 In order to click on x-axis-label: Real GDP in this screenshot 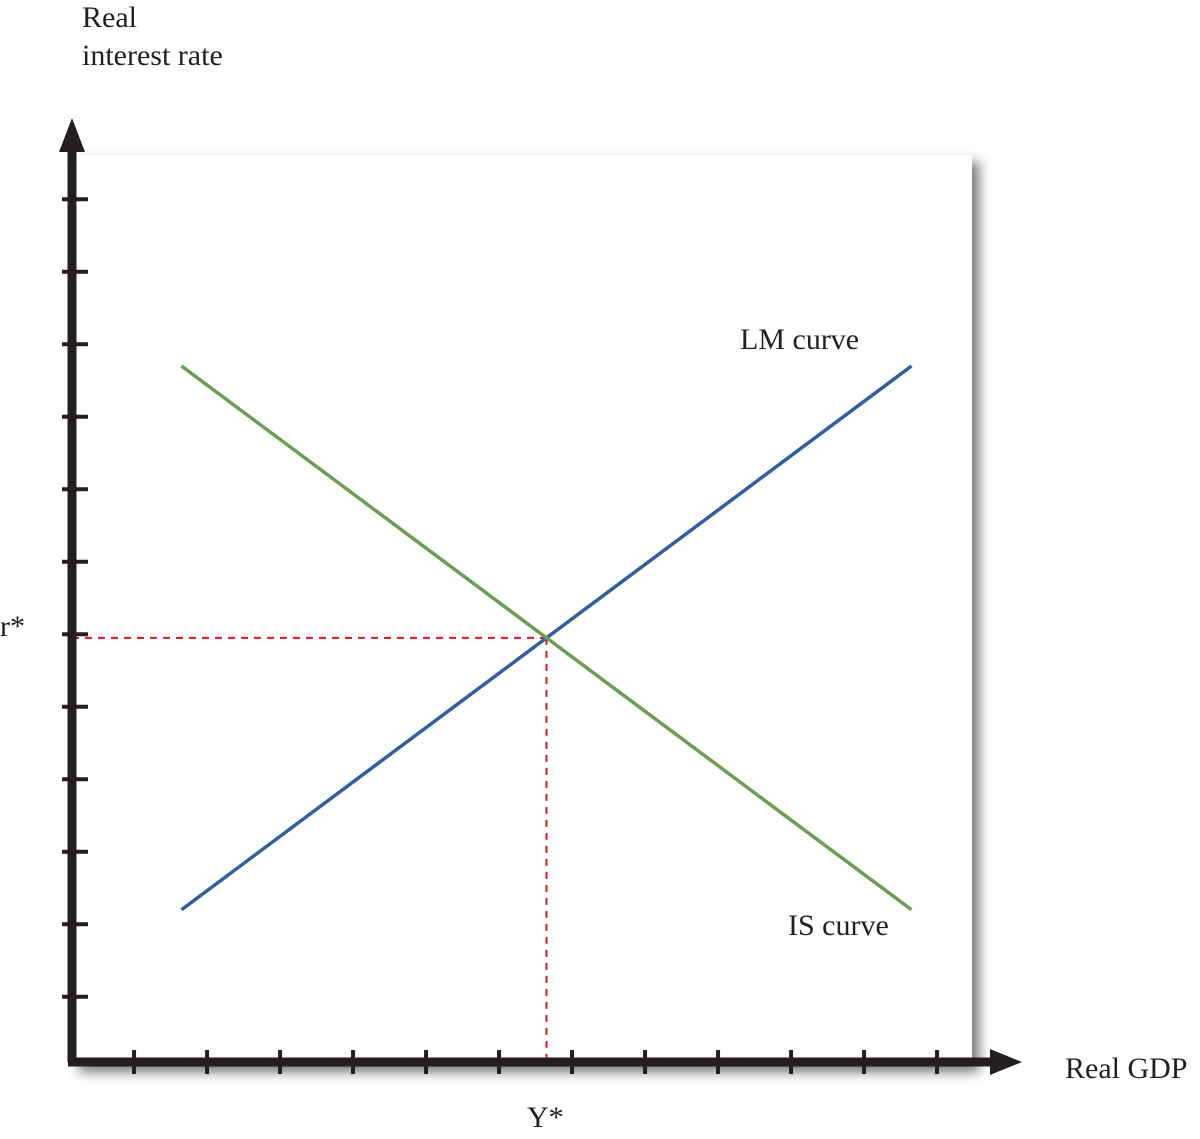, I will do `click(1126, 1068)`.